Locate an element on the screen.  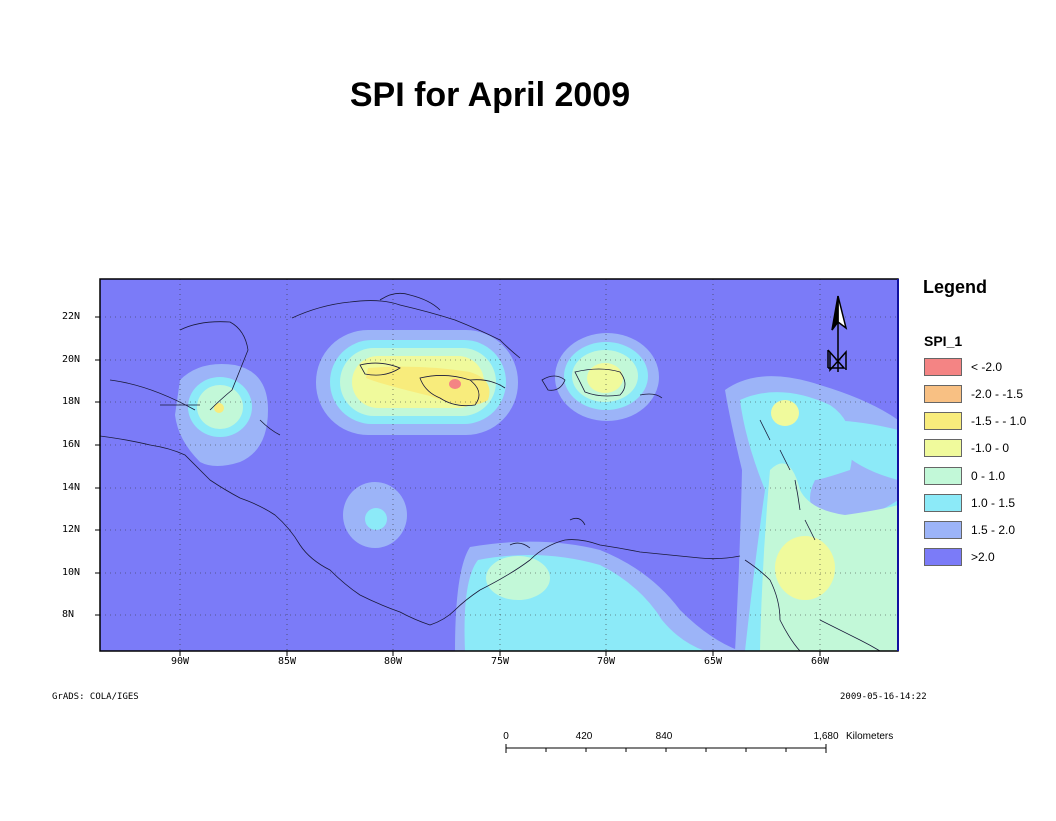
legend-item: -1.0 - 0 is located at coordinates (966, 448).